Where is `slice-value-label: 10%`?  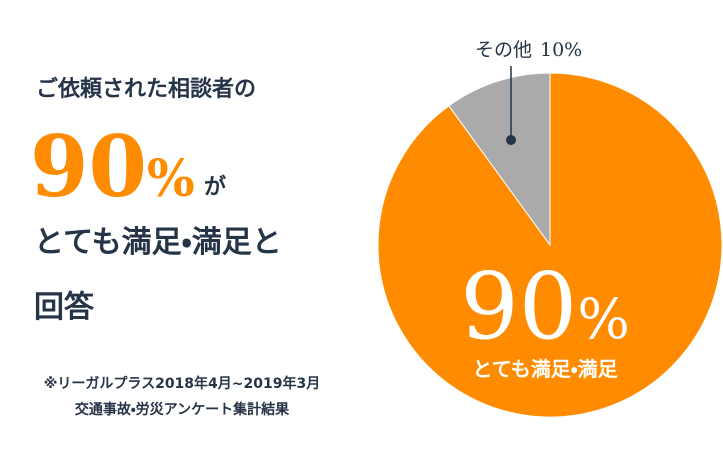 slice-value-label: 10% is located at coordinates (561, 50).